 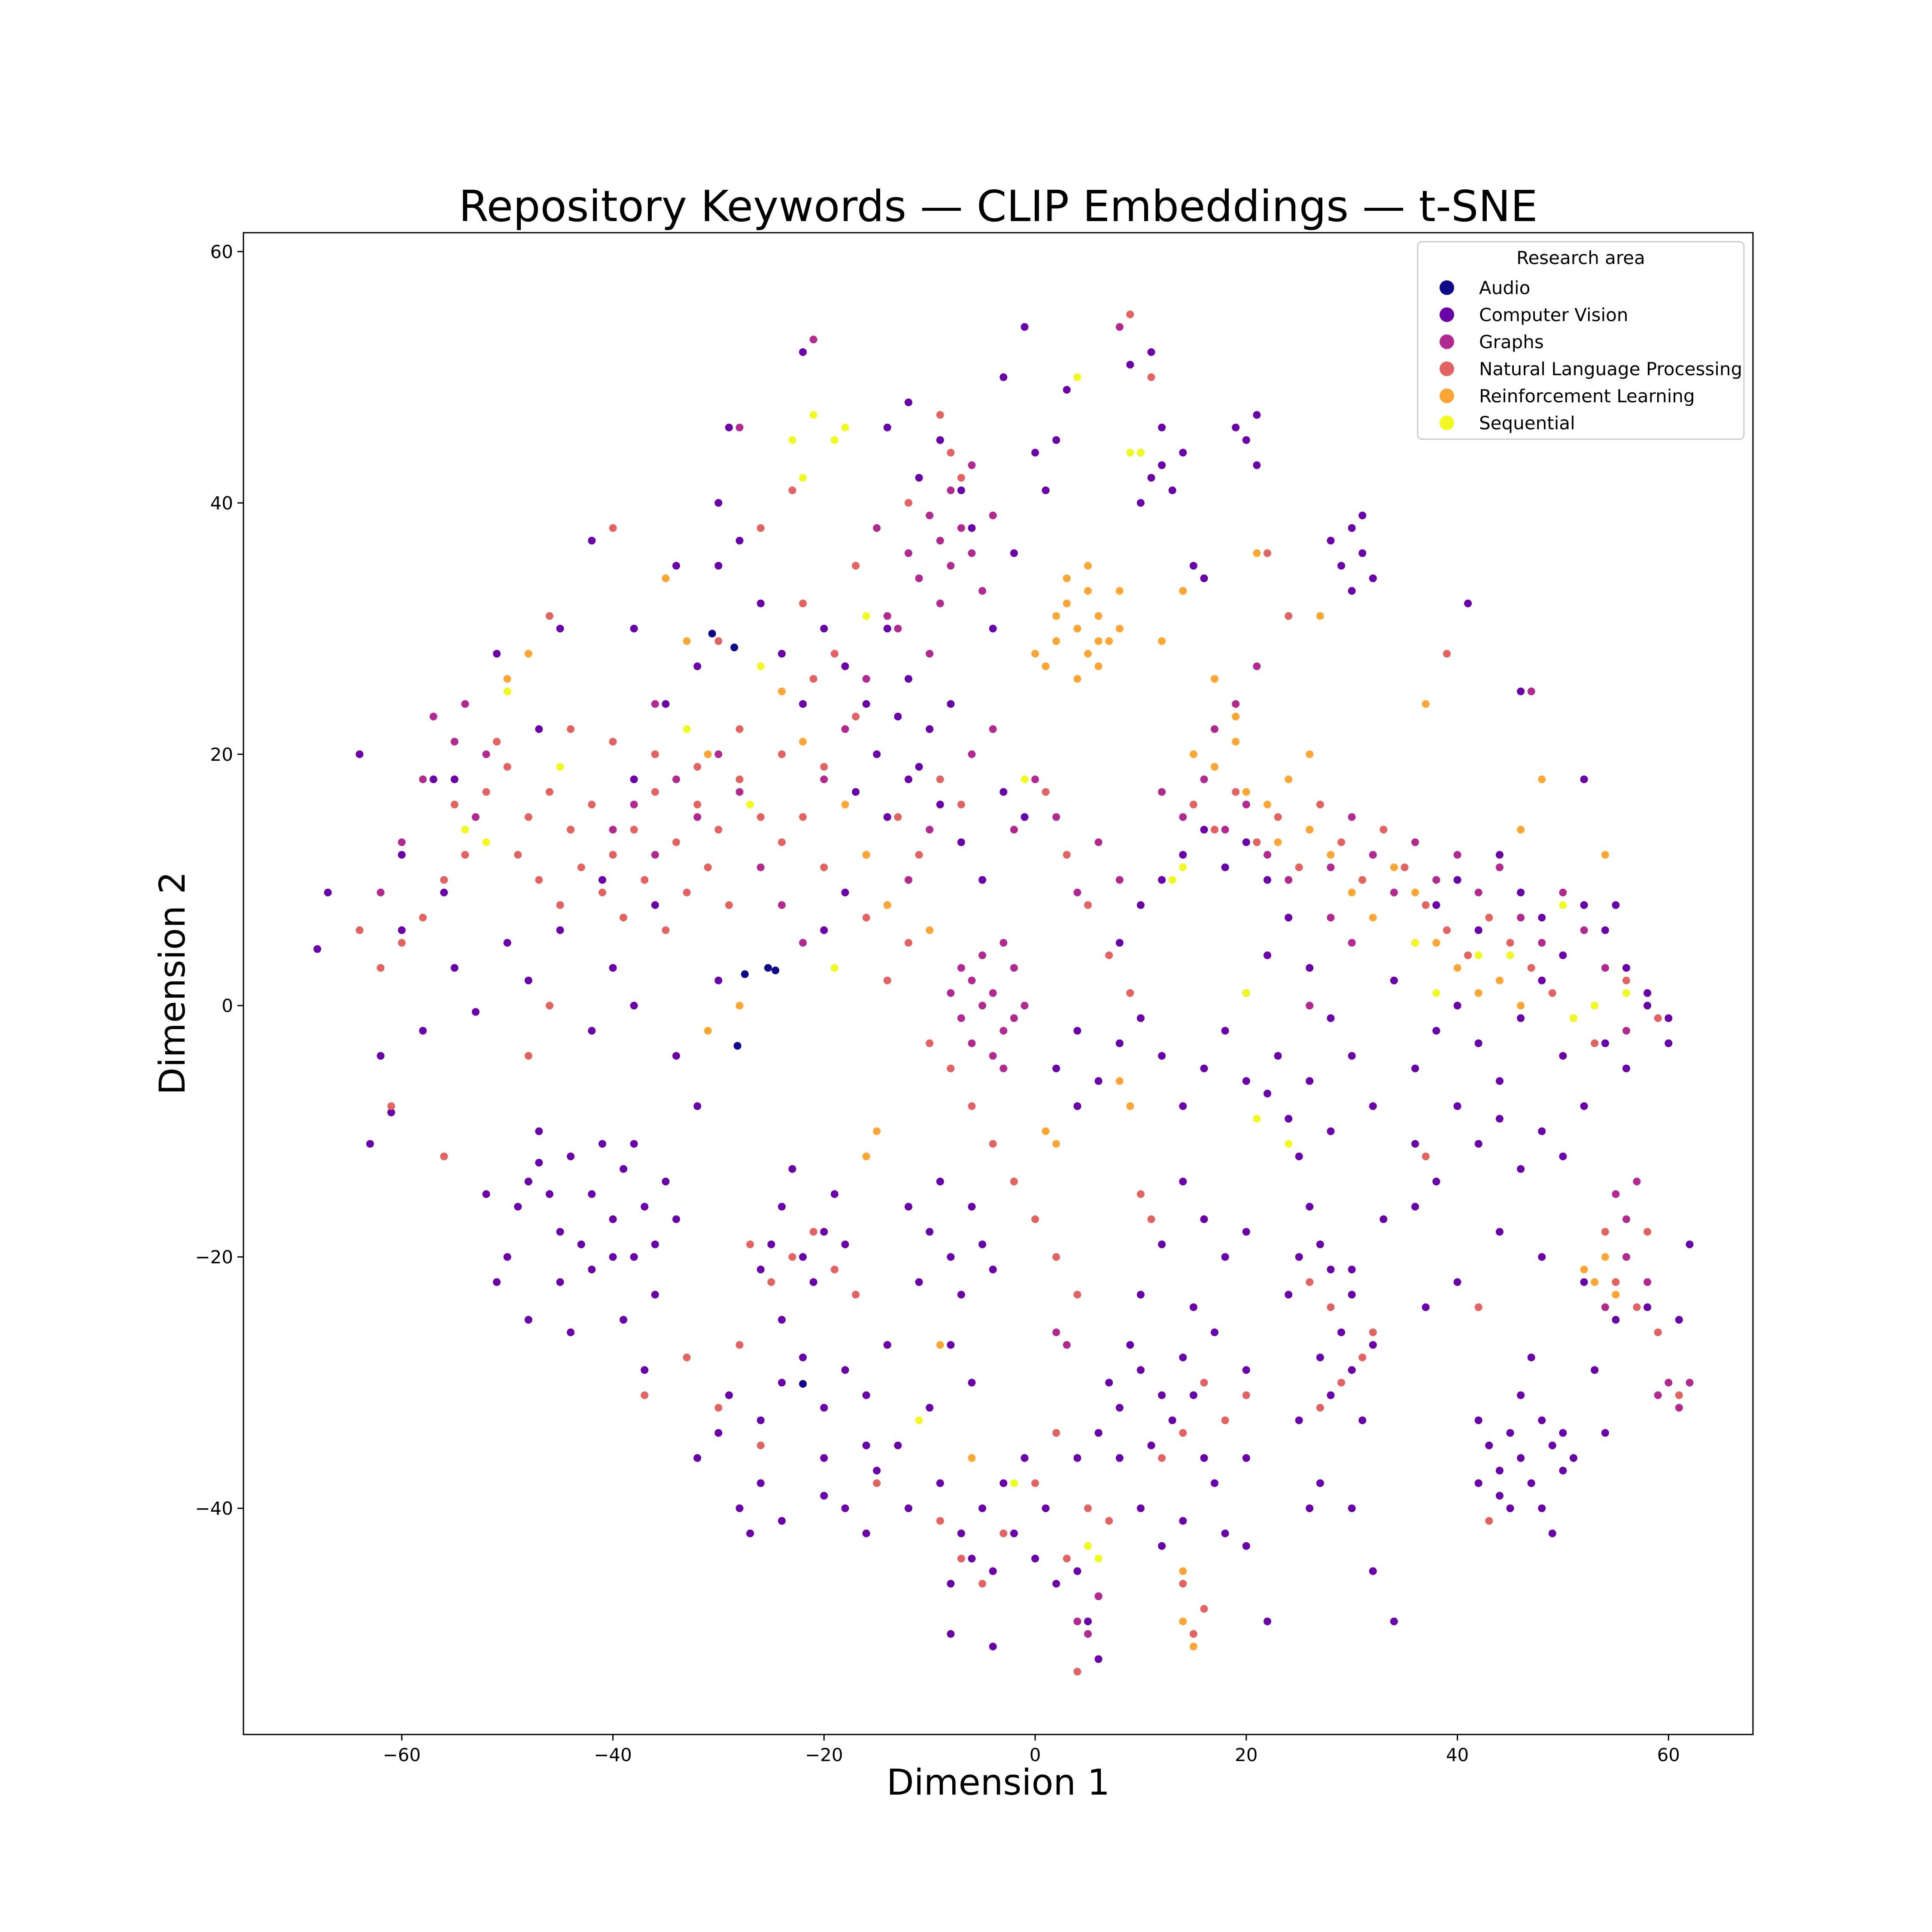 What do you see at coordinates (221, 251) in the screenshot?
I see `y-tick-label: 60` at bounding box center [221, 251].